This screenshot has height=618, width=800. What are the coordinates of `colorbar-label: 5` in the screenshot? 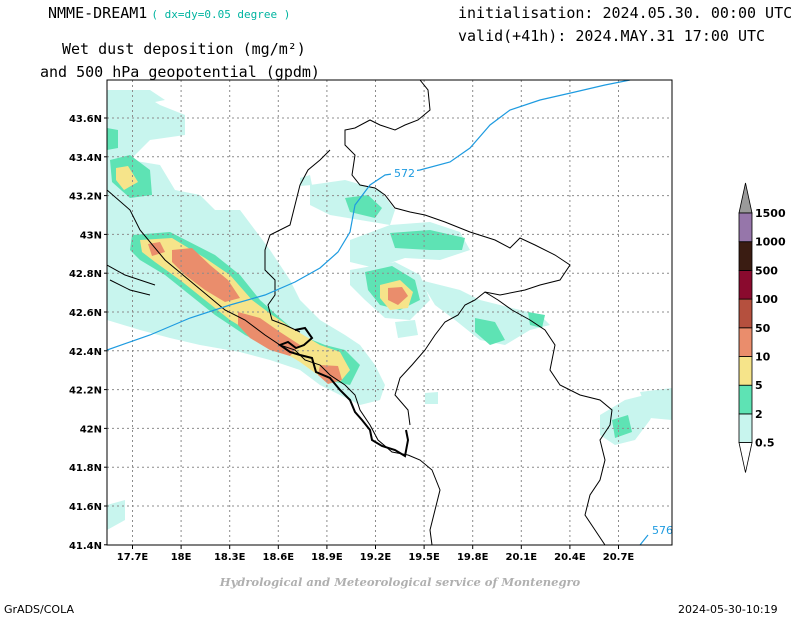 It's located at (759, 385).